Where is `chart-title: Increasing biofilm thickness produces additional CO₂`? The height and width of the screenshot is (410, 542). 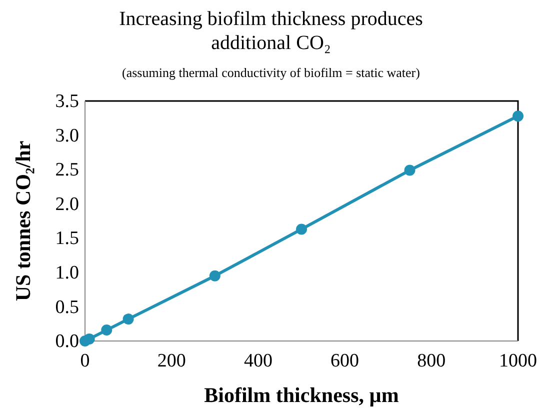
chart-title: Increasing biofilm thickness produces additional CO₂ is located at coordinates (271, 31).